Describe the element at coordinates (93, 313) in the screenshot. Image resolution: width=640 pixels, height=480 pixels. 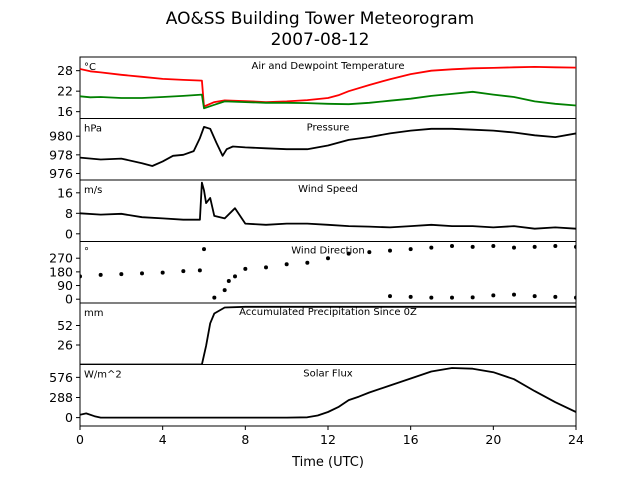
I see `panel-unit: mm` at that location.